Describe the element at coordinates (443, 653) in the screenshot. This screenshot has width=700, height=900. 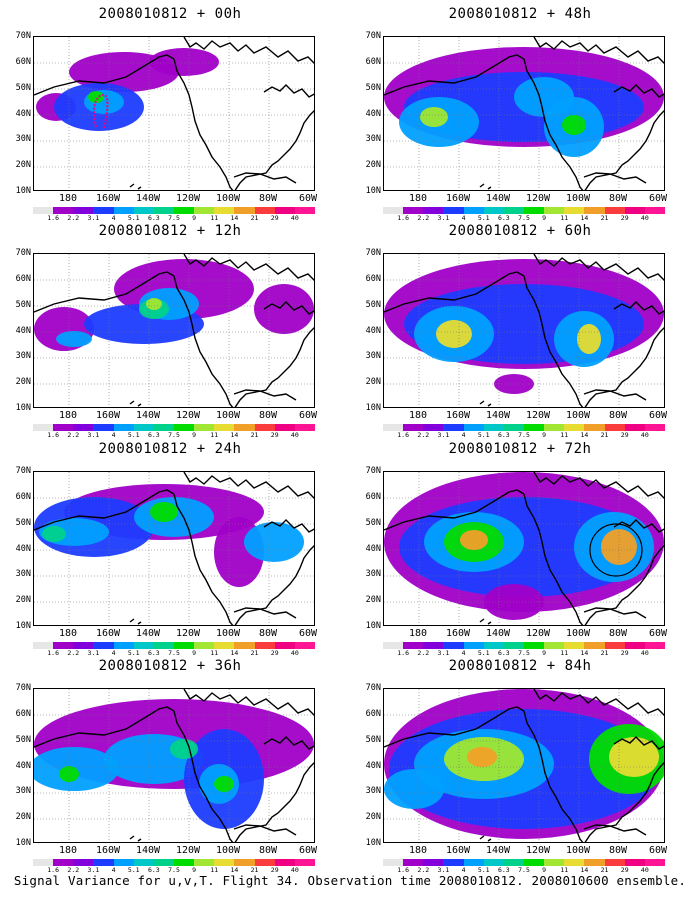
I see `colorbar-level-label: 3.1` at that location.